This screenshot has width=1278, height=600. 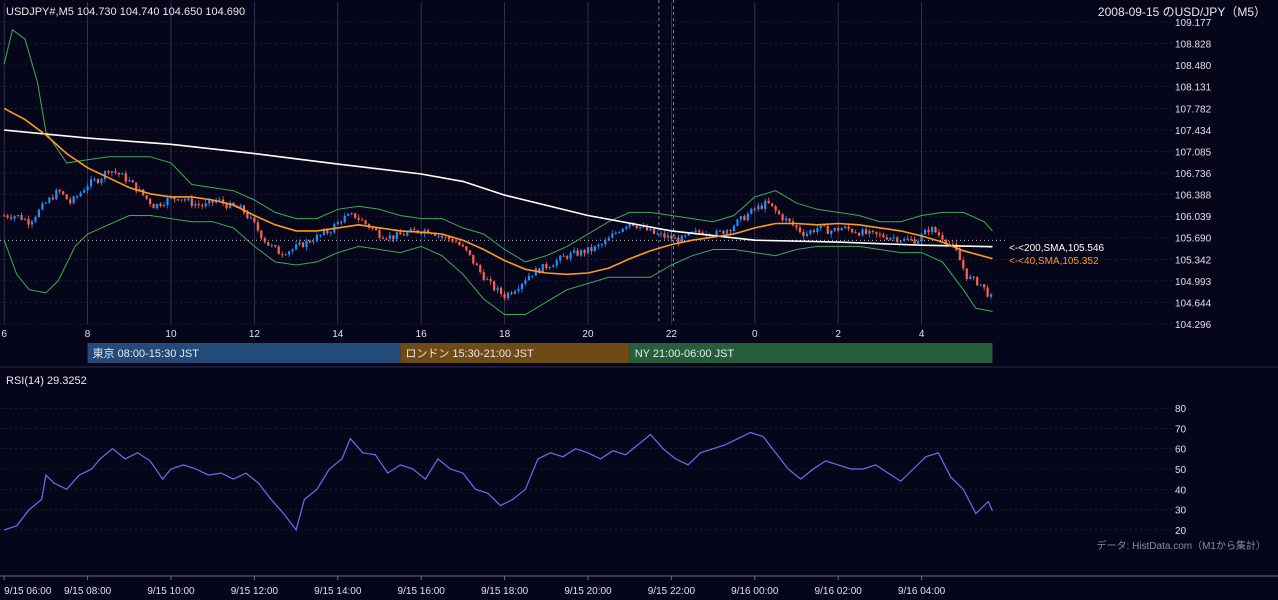 What do you see at coordinates (469, 354) in the screenshot?
I see `session-label: ロンドン 15:30-21:00 JST` at bounding box center [469, 354].